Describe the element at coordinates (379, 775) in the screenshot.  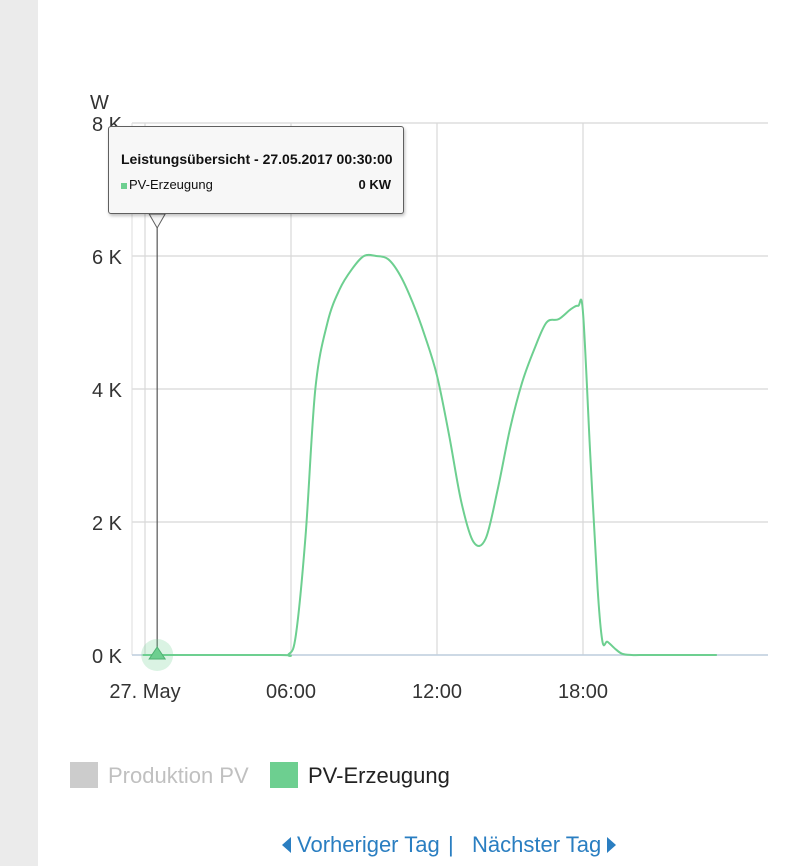
I see `legend-label-pv-erzeugung: PV-Erzeugung` at that location.